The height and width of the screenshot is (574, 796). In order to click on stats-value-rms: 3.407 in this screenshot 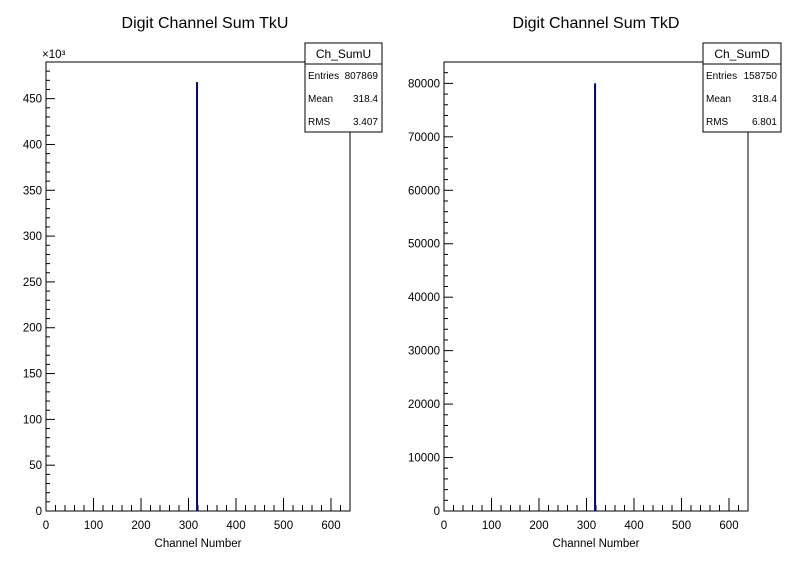, I will do `click(365, 122)`.